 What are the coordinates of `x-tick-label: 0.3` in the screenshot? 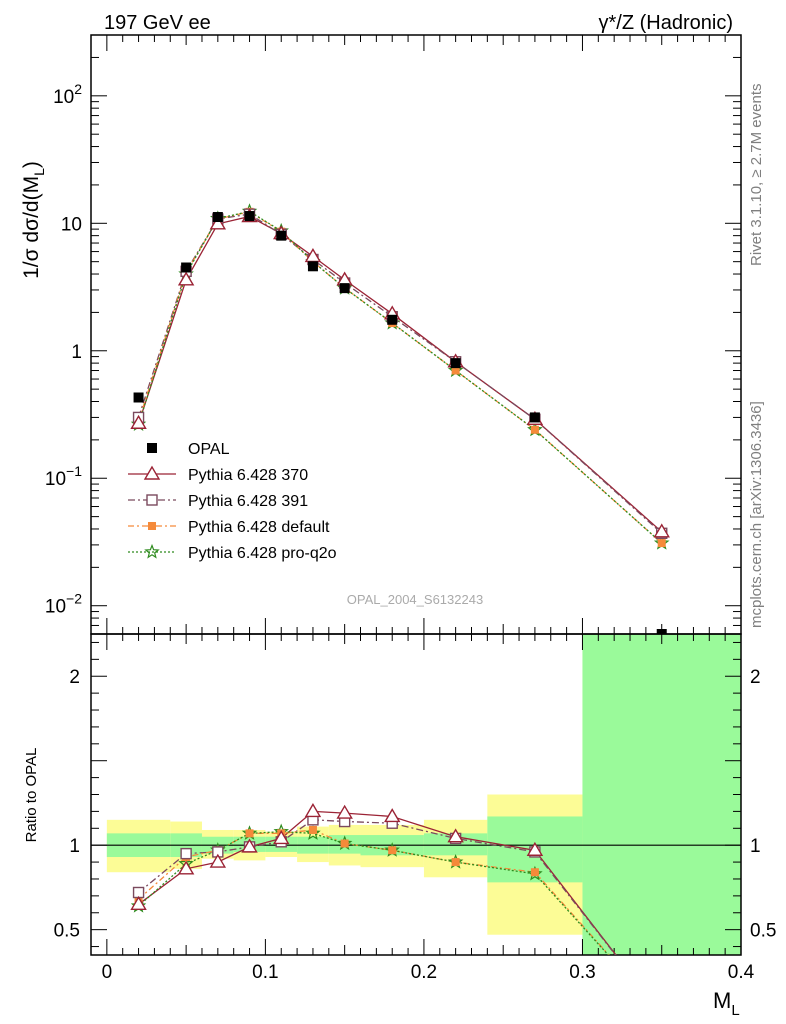 It's located at (582, 972).